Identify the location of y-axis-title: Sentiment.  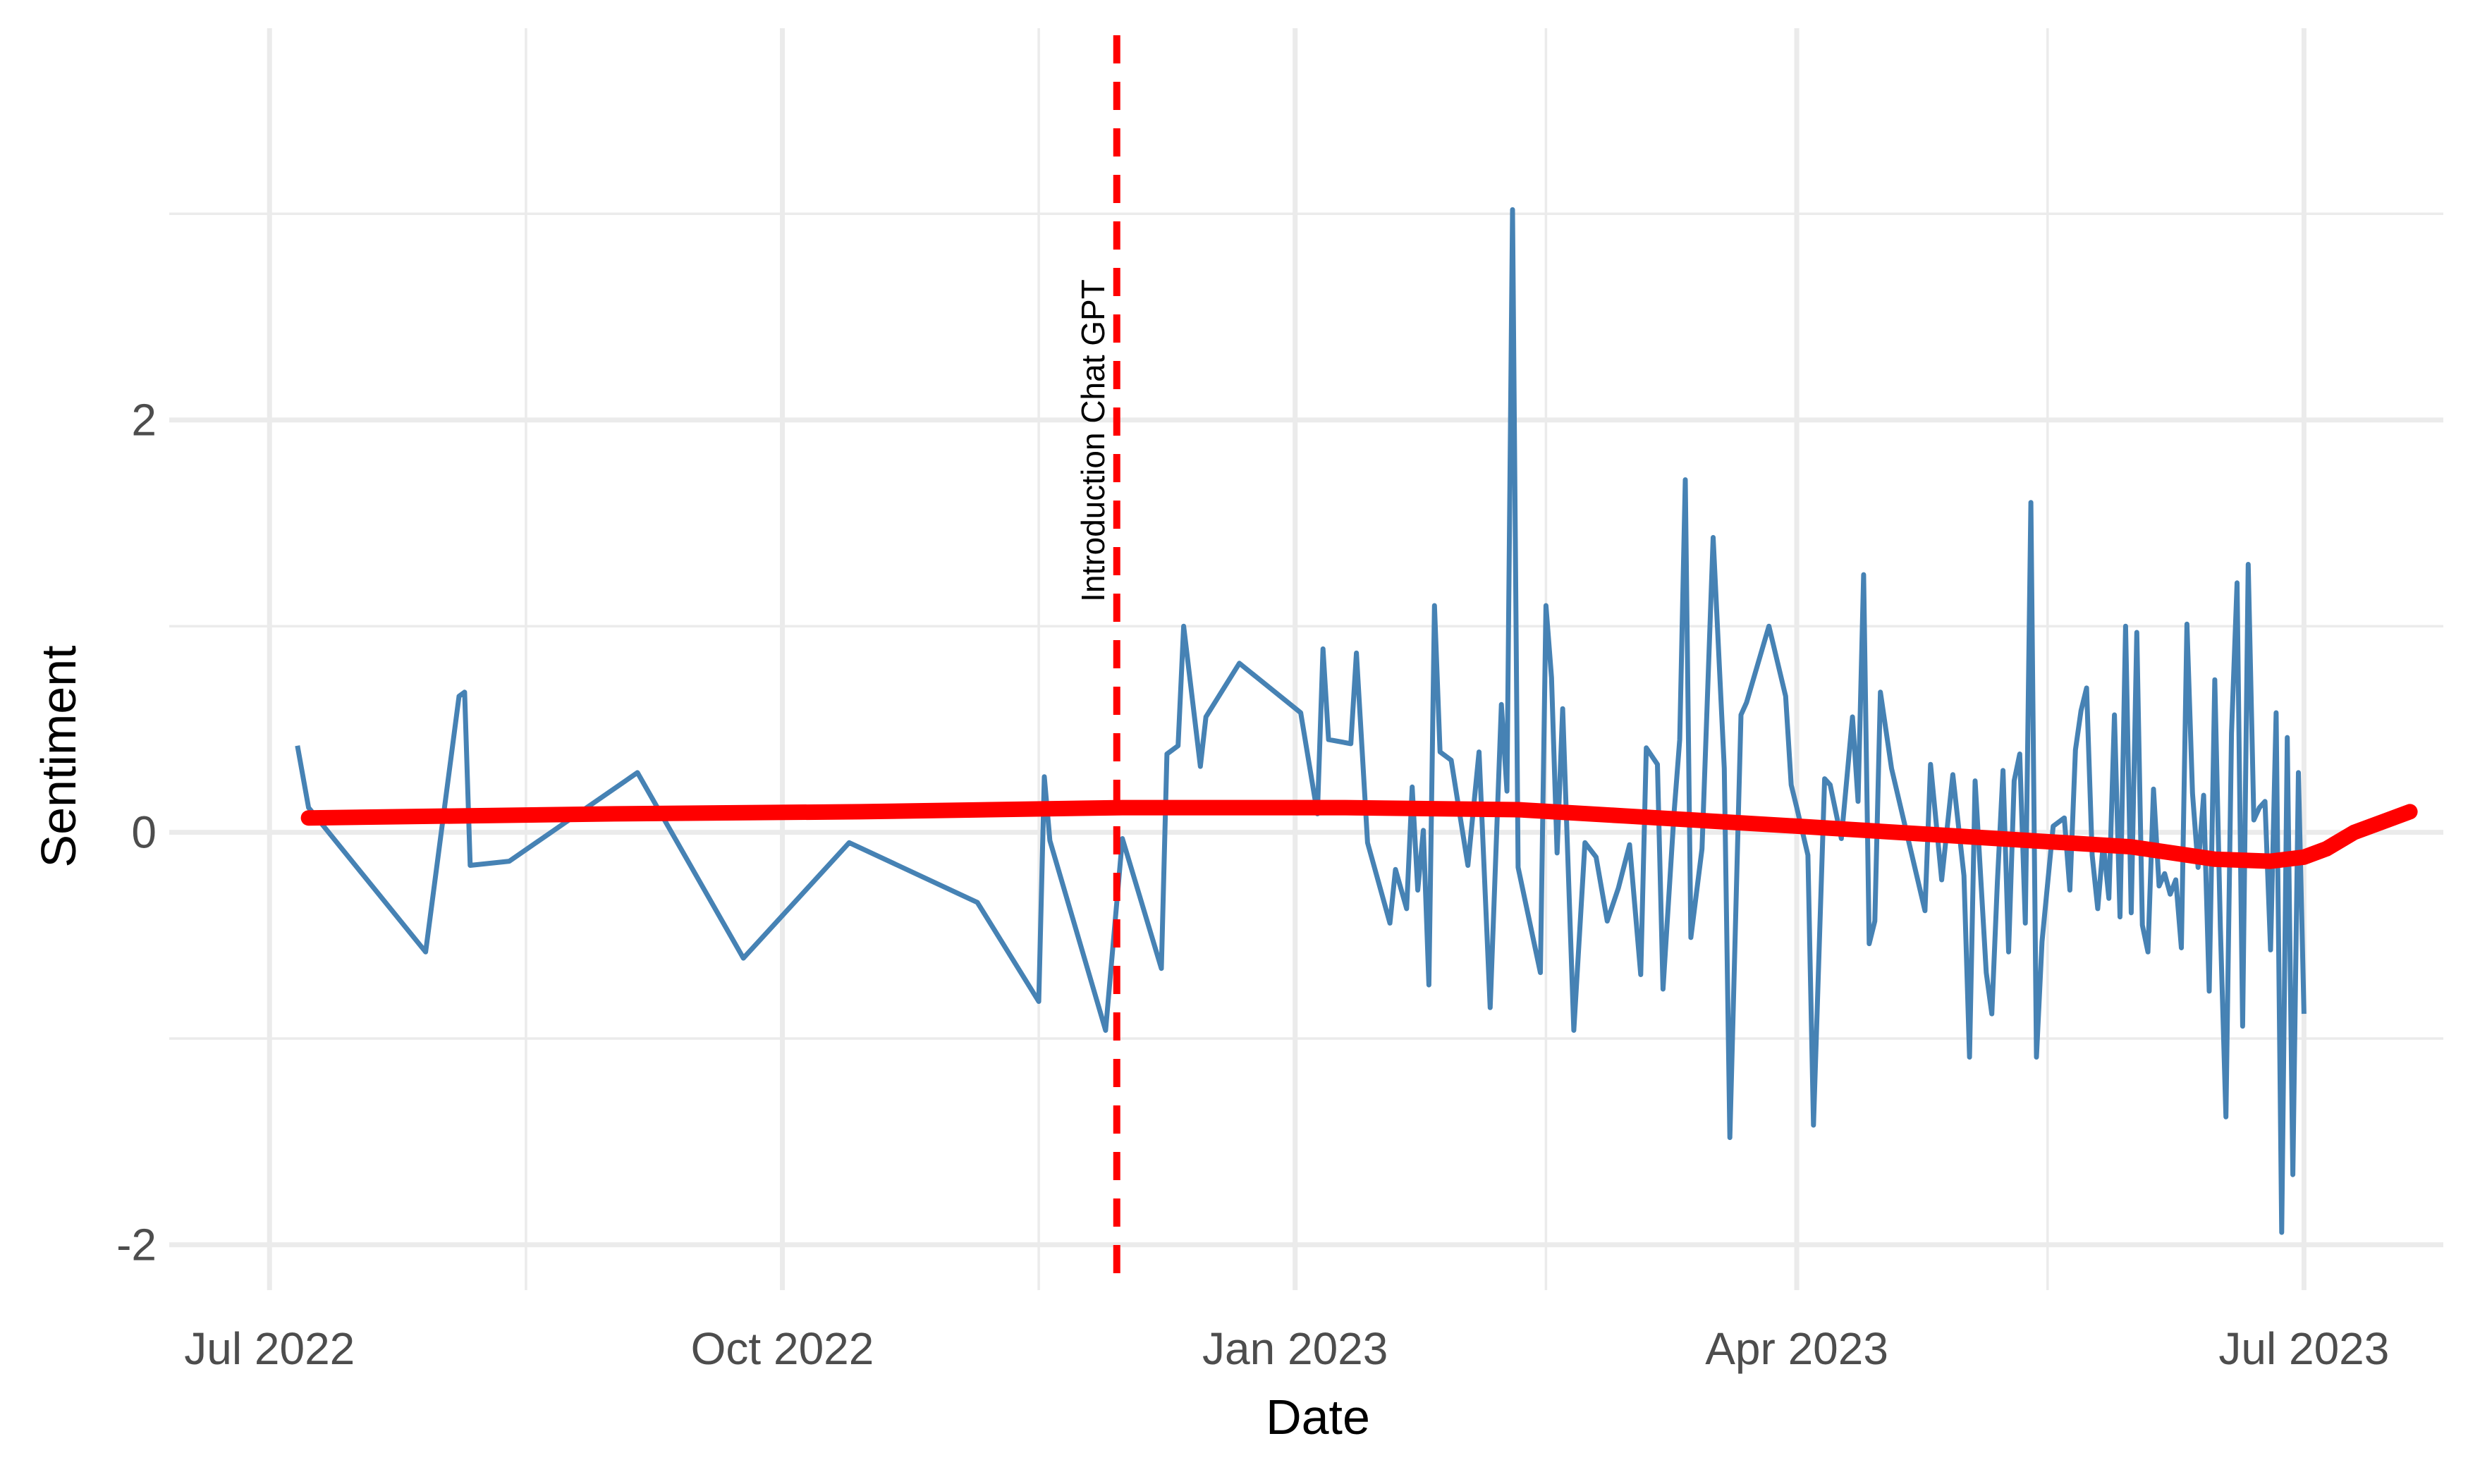
(59, 756).